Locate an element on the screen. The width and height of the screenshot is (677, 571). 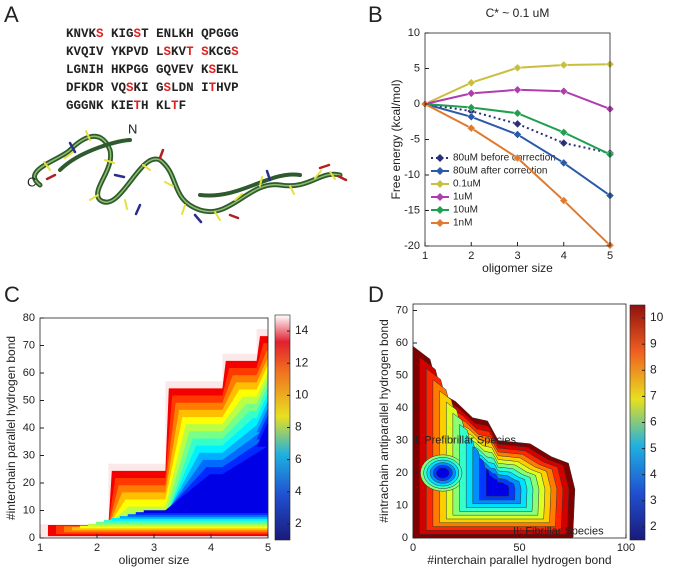
panel-label: B is located at coordinates (375, 14).